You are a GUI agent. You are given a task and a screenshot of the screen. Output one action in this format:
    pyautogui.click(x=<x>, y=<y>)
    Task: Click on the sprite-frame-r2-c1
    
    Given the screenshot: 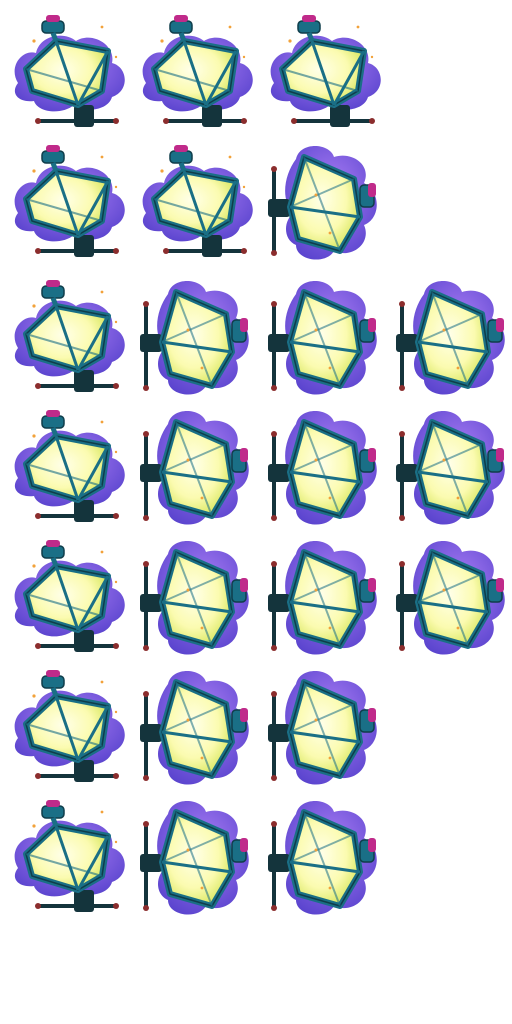 What is the action you would take?
    pyautogui.click(x=68, y=199)
    